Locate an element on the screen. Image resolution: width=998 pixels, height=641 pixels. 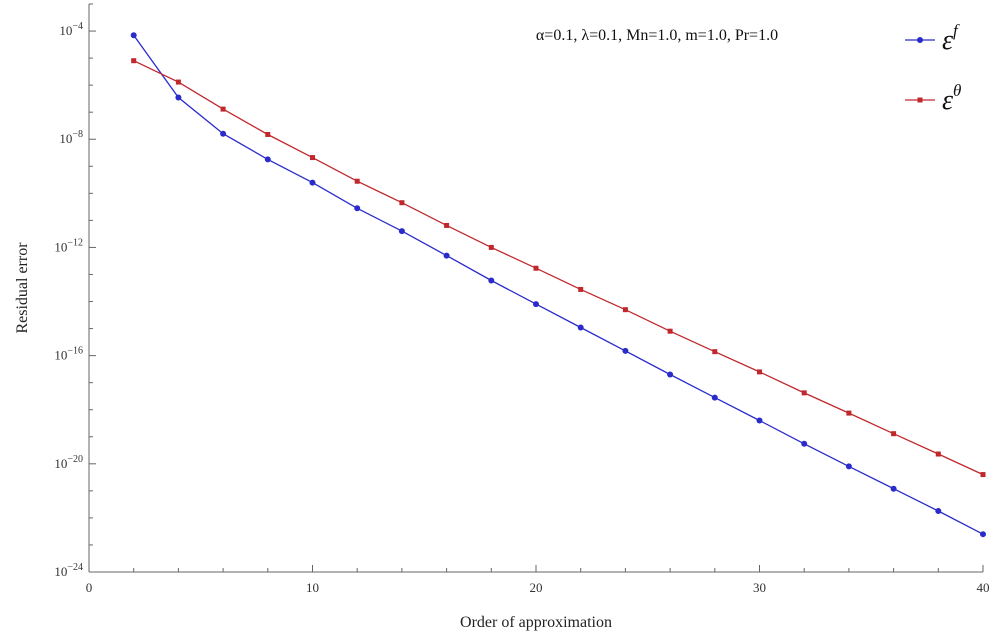
legend-label: εθ is located at coordinates (951, 98).